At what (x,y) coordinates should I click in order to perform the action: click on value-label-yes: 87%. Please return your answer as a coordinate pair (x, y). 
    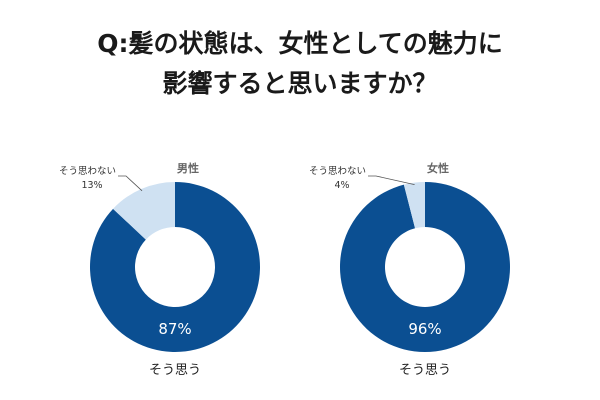
    Looking at the image, I should click on (174, 329).